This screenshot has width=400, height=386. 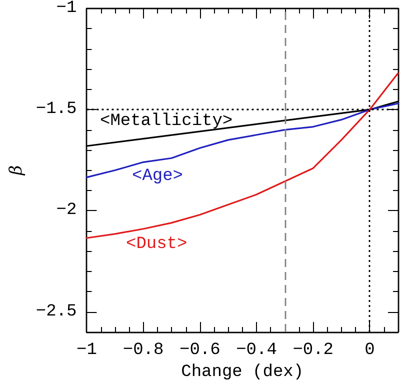 What do you see at coordinates (242, 372) in the screenshot?
I see `x-axis-title: Change (dex)` at bounding box center [242, 372].